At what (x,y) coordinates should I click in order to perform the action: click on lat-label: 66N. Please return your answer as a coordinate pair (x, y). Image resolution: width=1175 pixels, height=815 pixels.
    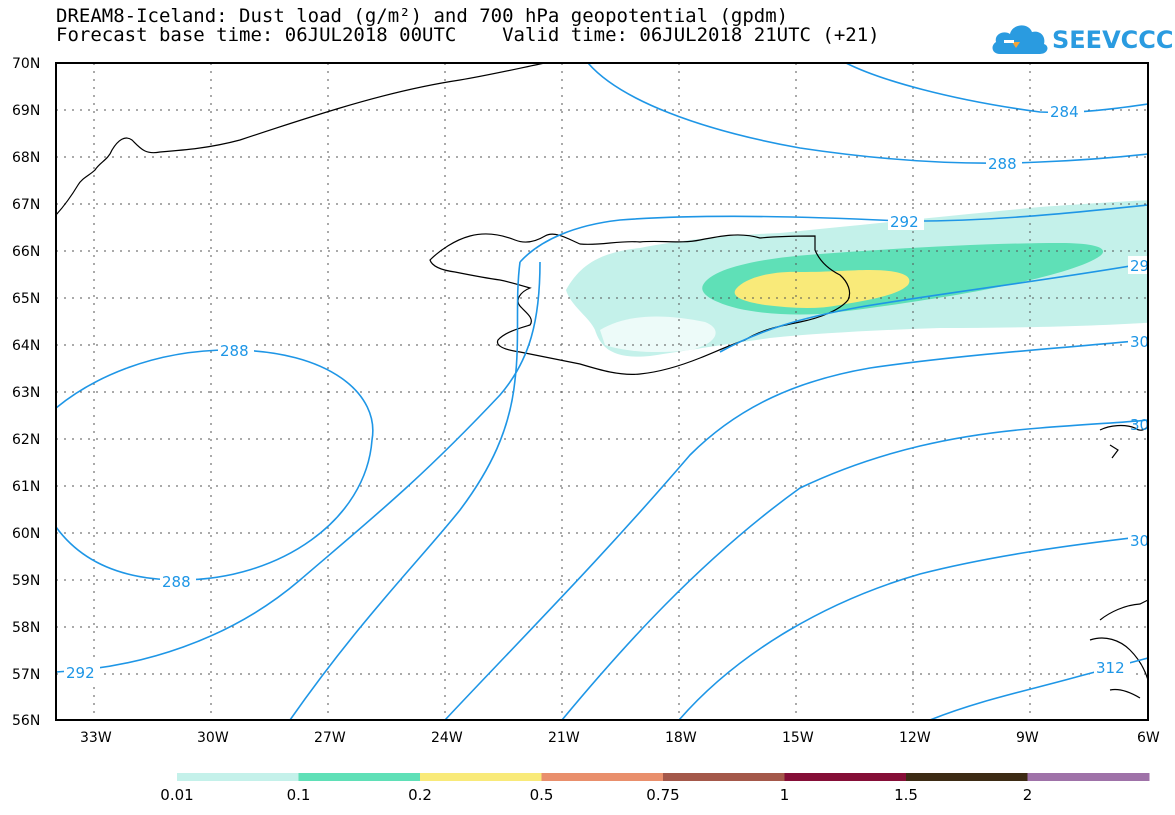
    Looking at the image, I should click on (26, 252).